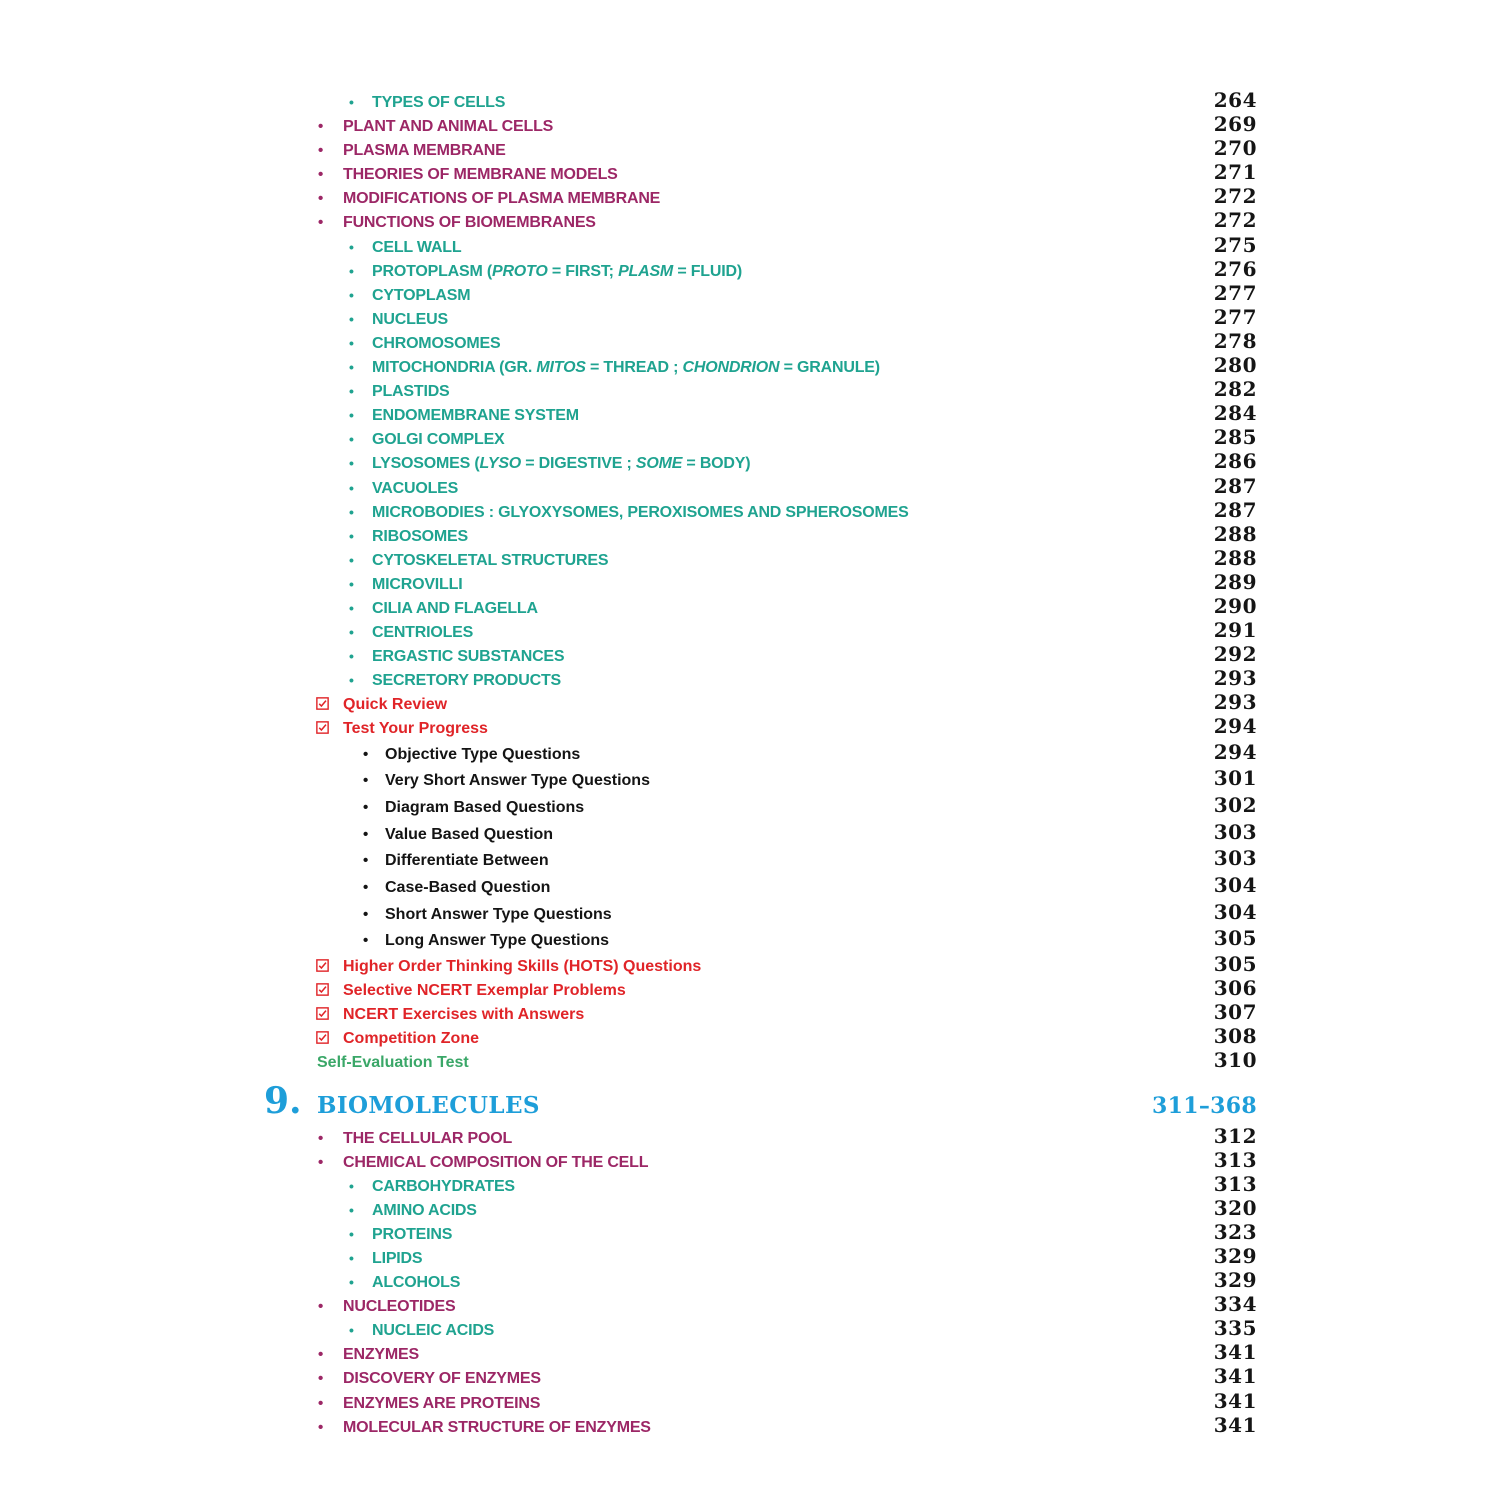  I want to click on toc-entry-label: Diagram Based Questions, so click(485, 807).